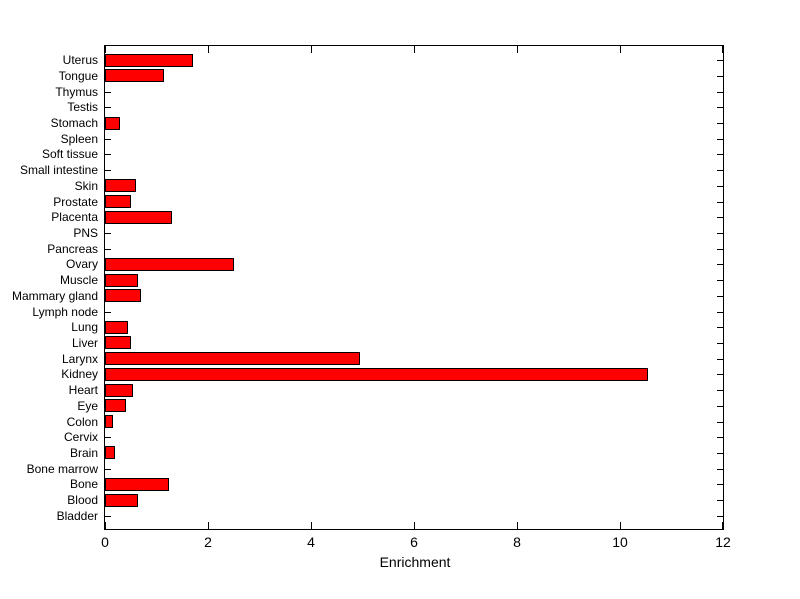 The image size is (800, 599). What do you see at coordinates (84, 342) in the screenshot?
I see `category-label: Liver` at bounding box center [84, 342].